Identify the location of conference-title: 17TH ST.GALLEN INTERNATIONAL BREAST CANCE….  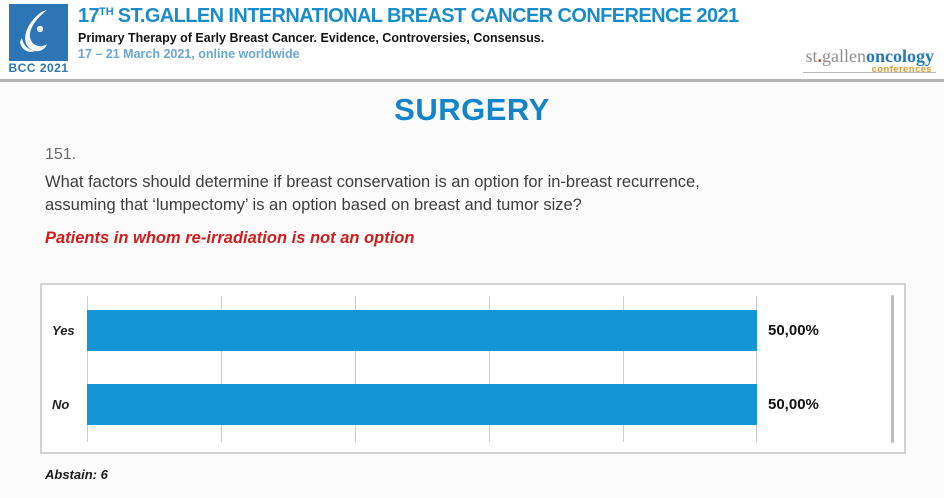
(408, 16).